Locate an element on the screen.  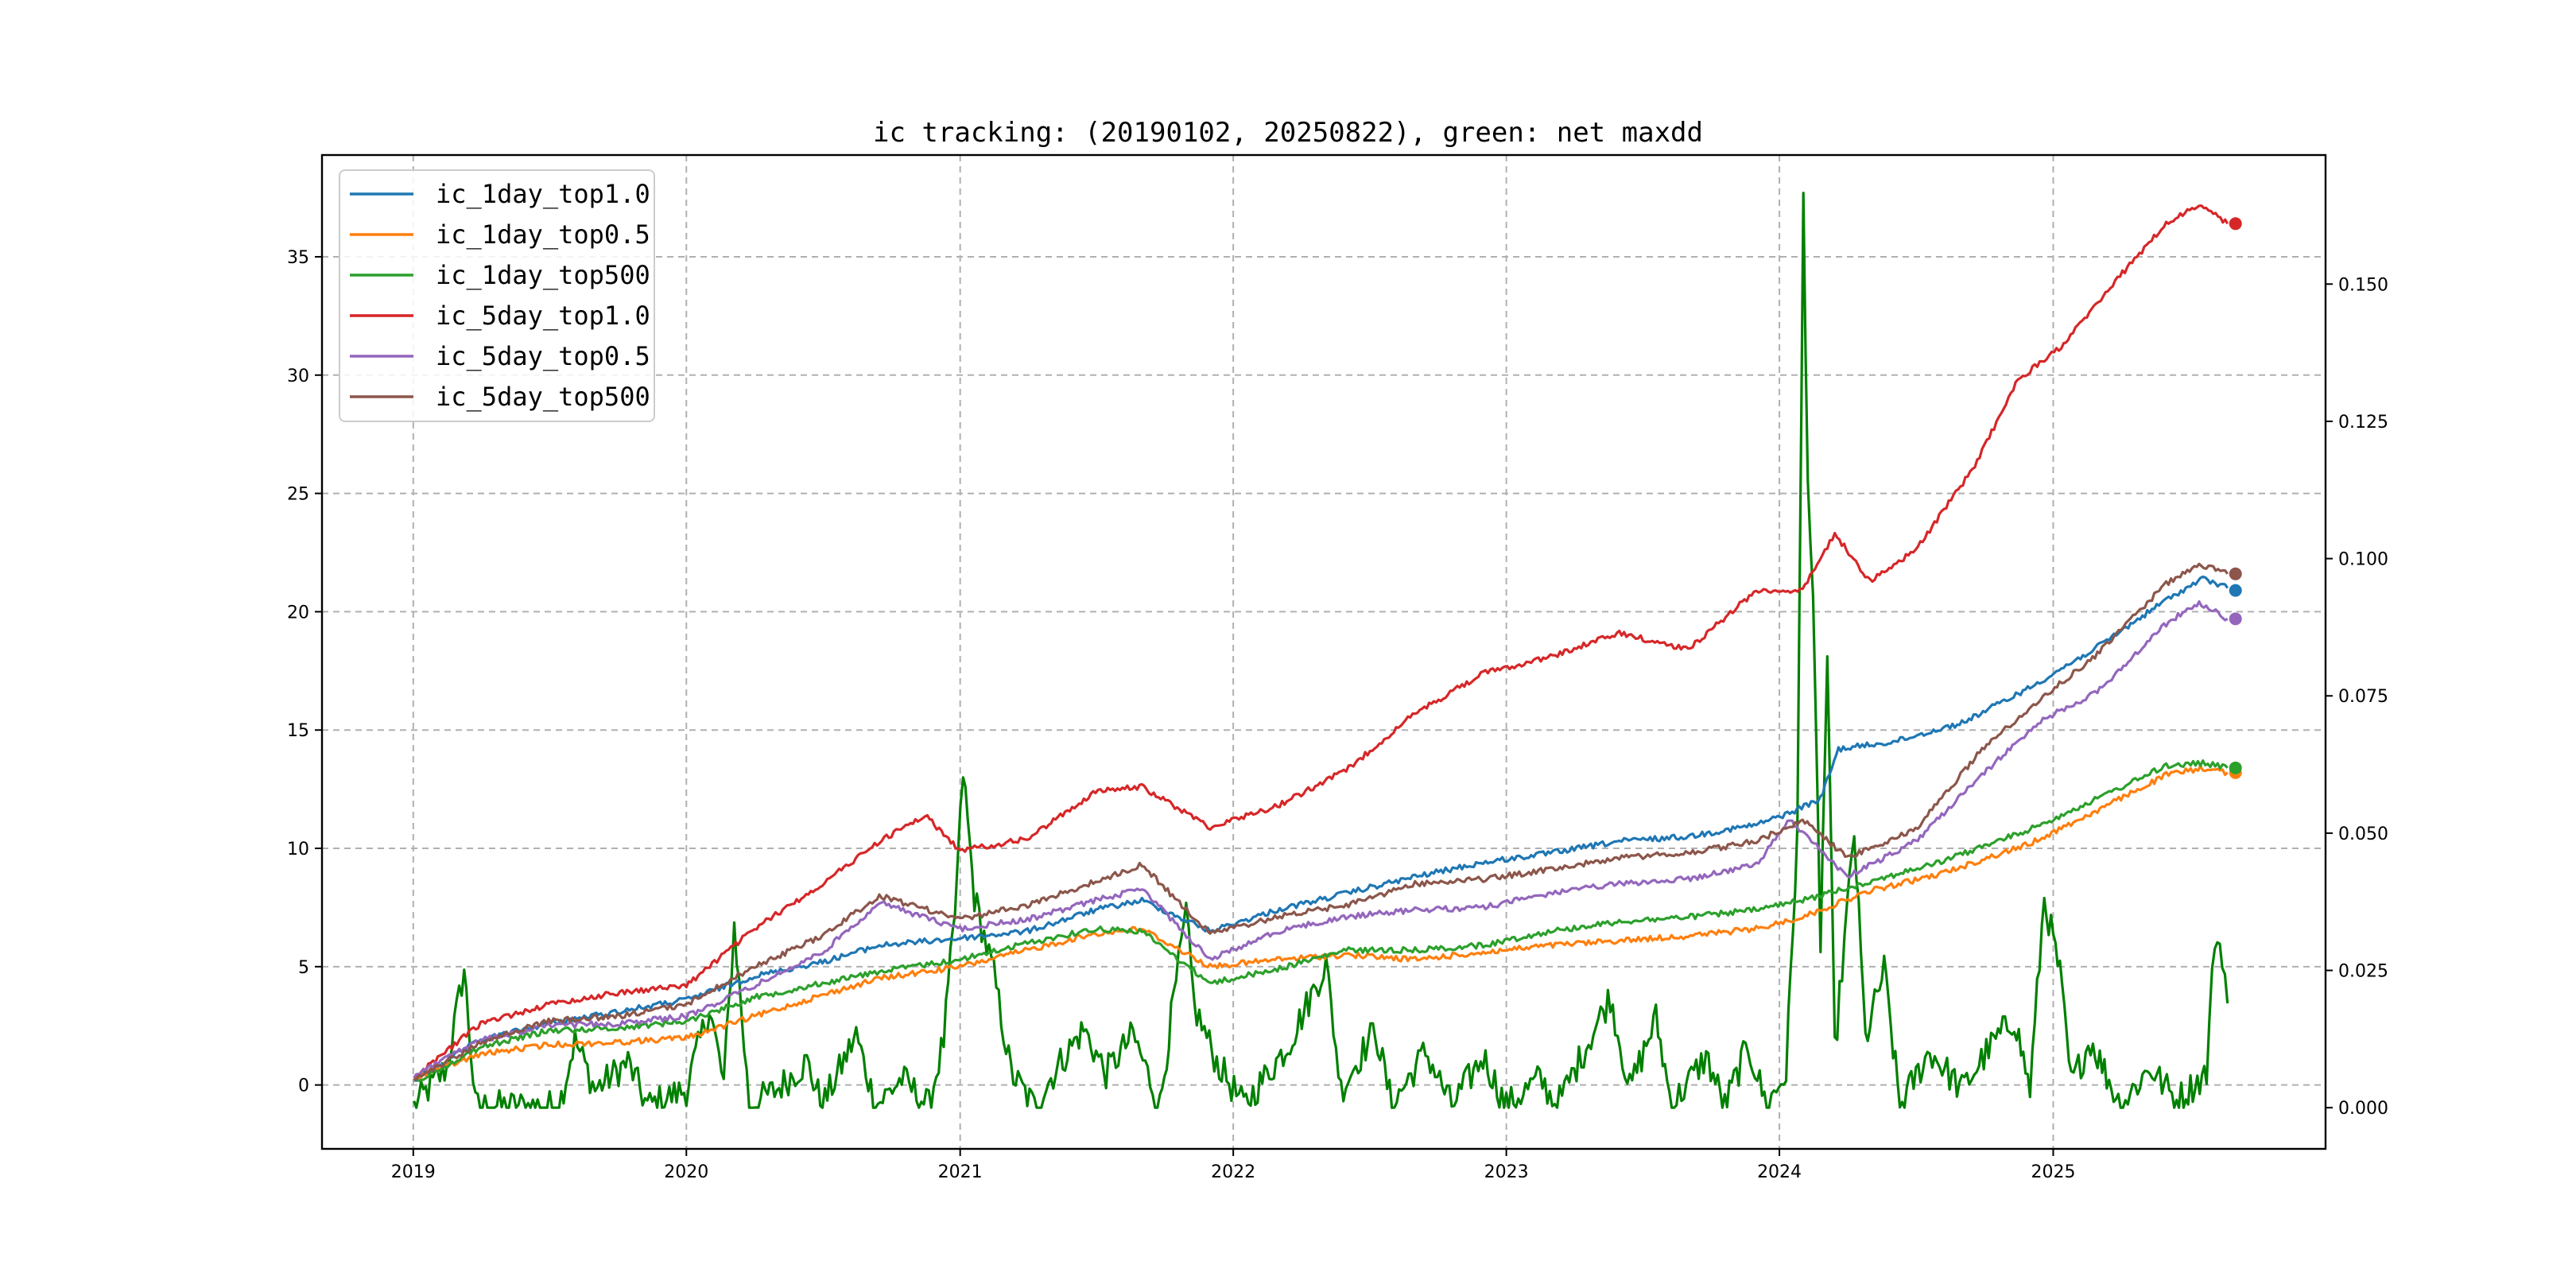
y-right-tick-label: 0.025 is located at coordinates (2363, 972).